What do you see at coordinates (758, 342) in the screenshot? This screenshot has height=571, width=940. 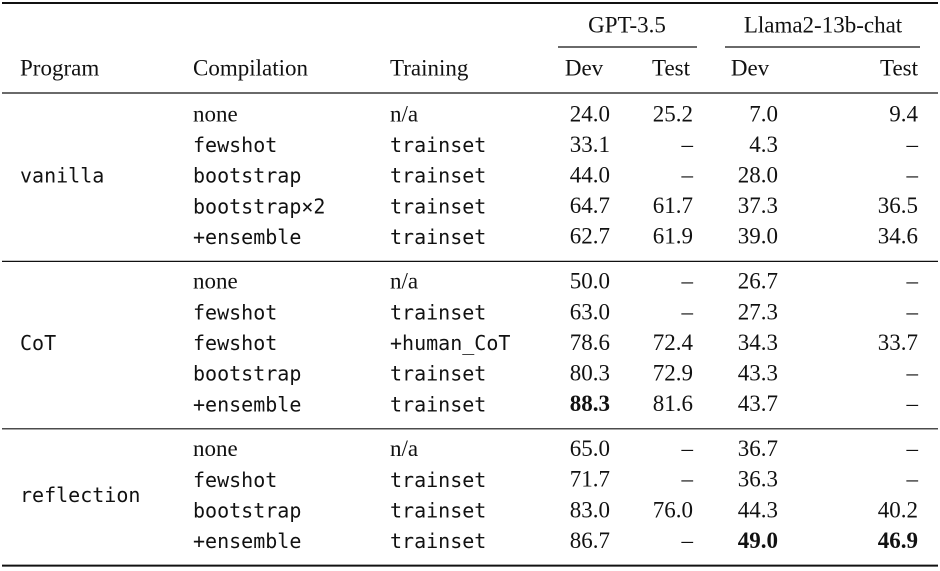 I see `score-cell: 34.3` at bounding box center [758, 342].